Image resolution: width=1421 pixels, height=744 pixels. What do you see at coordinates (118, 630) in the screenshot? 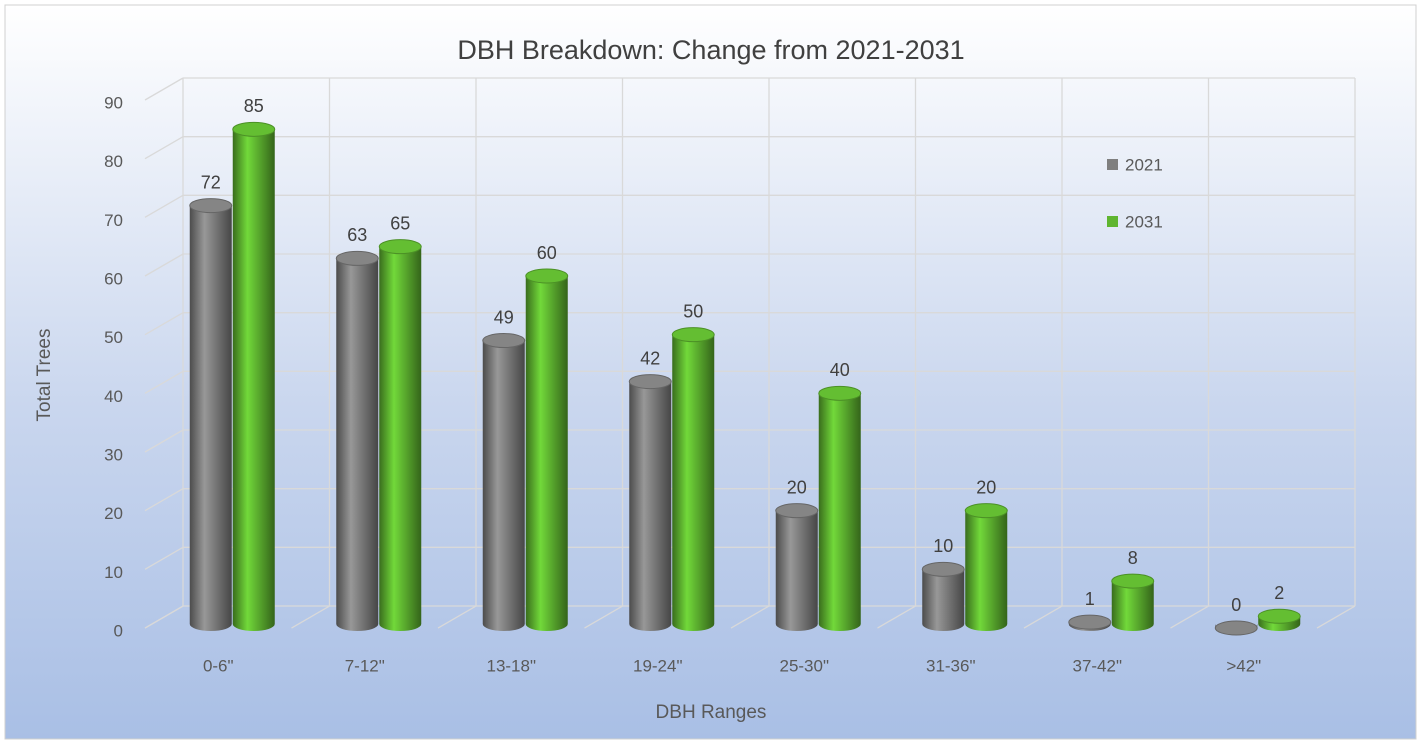
I see `y-tick-label: 0` at bounding box center [118, 630].